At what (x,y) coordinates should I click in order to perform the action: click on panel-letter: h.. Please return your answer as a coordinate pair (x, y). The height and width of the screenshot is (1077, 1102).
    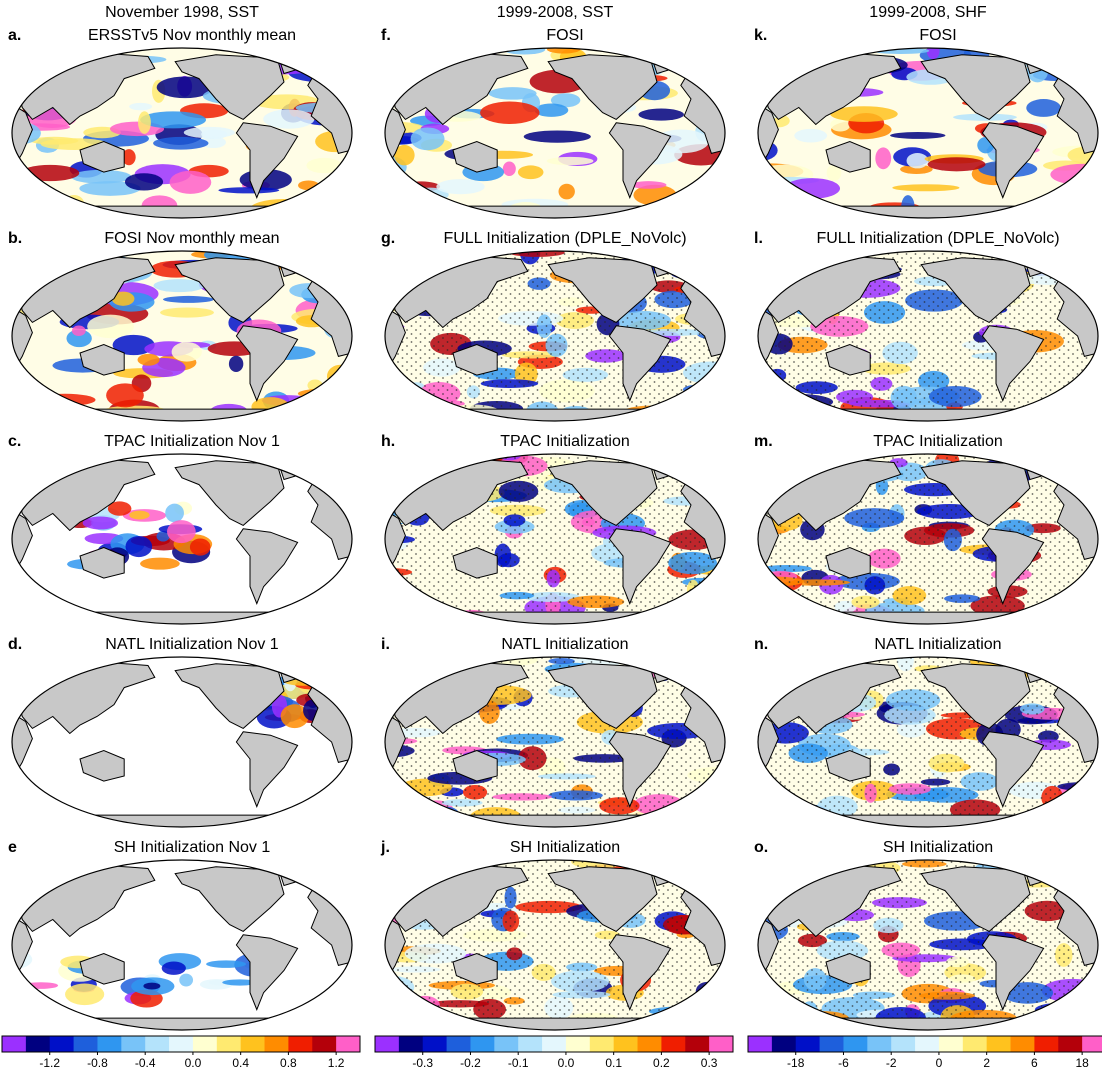
    Looking at the image, I should click on (388, 441).